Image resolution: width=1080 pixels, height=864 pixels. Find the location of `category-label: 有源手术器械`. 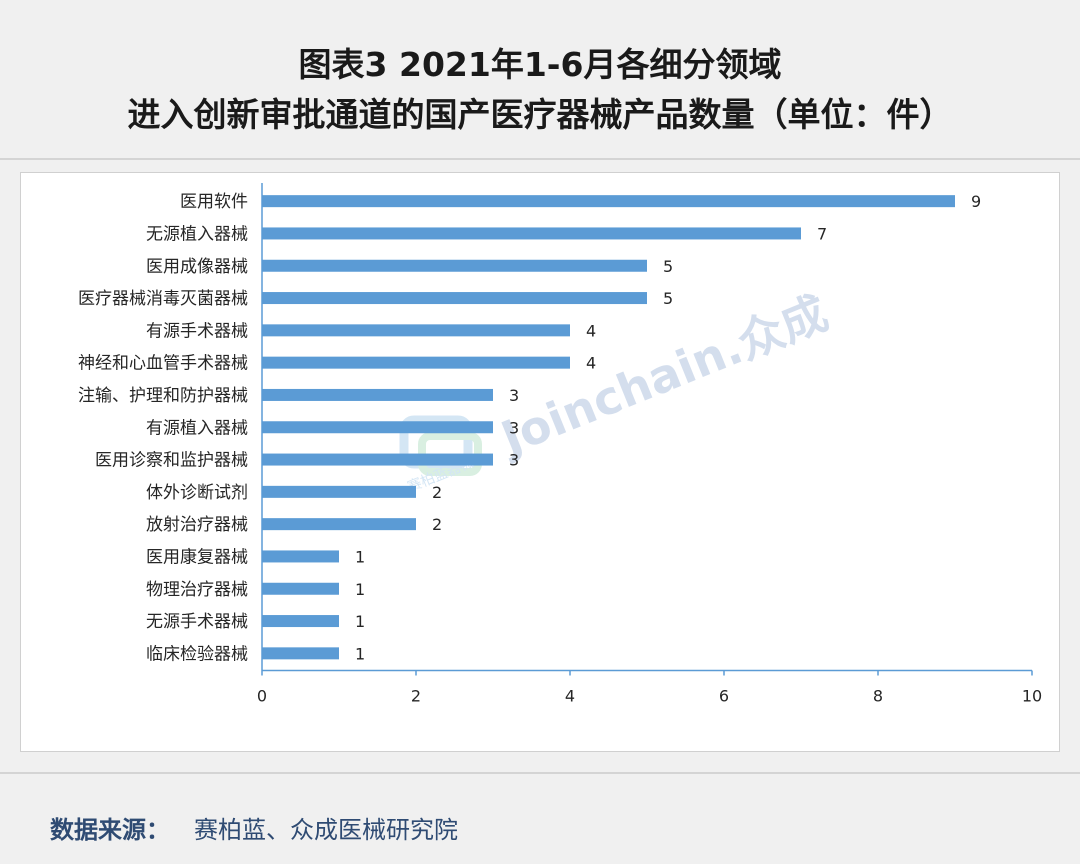

category-label: 有源手术器械 is located at coordinates (197, 331).